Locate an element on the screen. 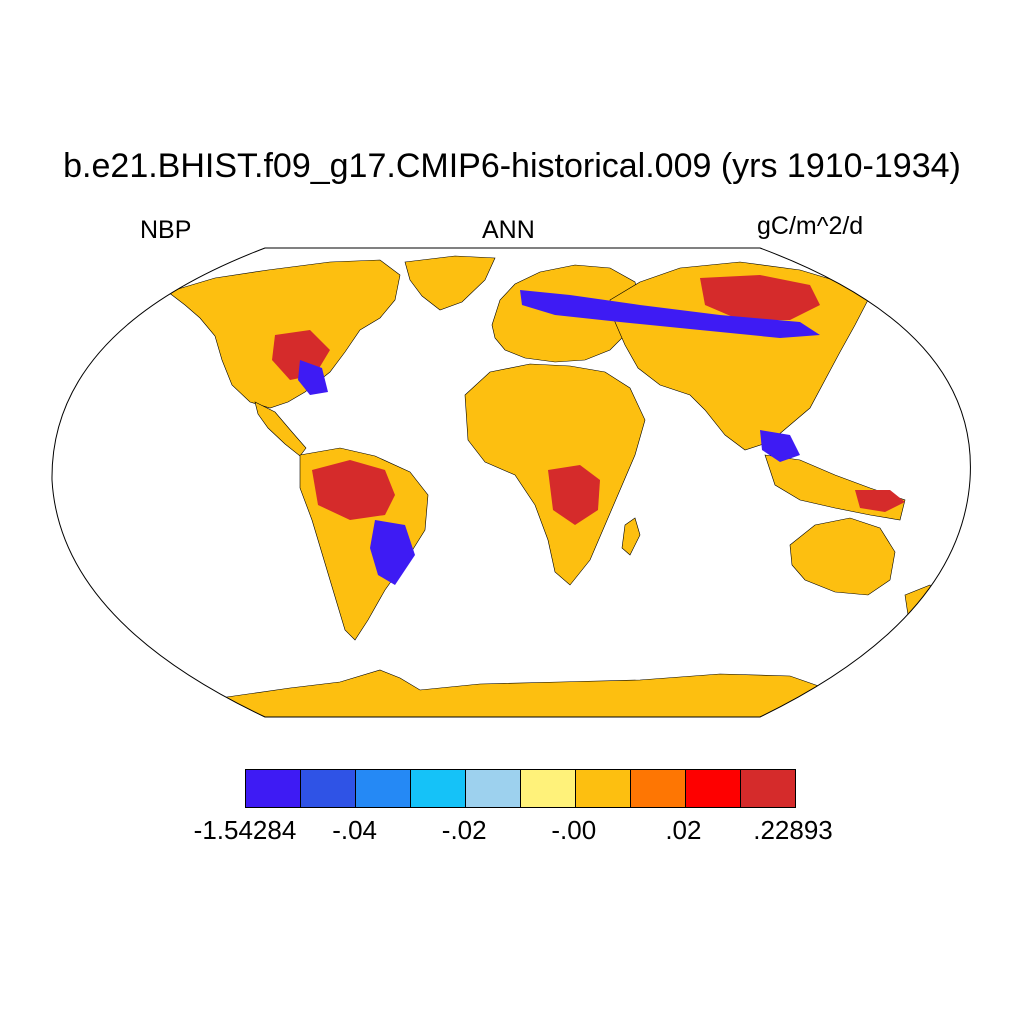 This screenshot has width=1024, height=1024. anomaly-negative-europe-belt is located at coordinates (670, 314).